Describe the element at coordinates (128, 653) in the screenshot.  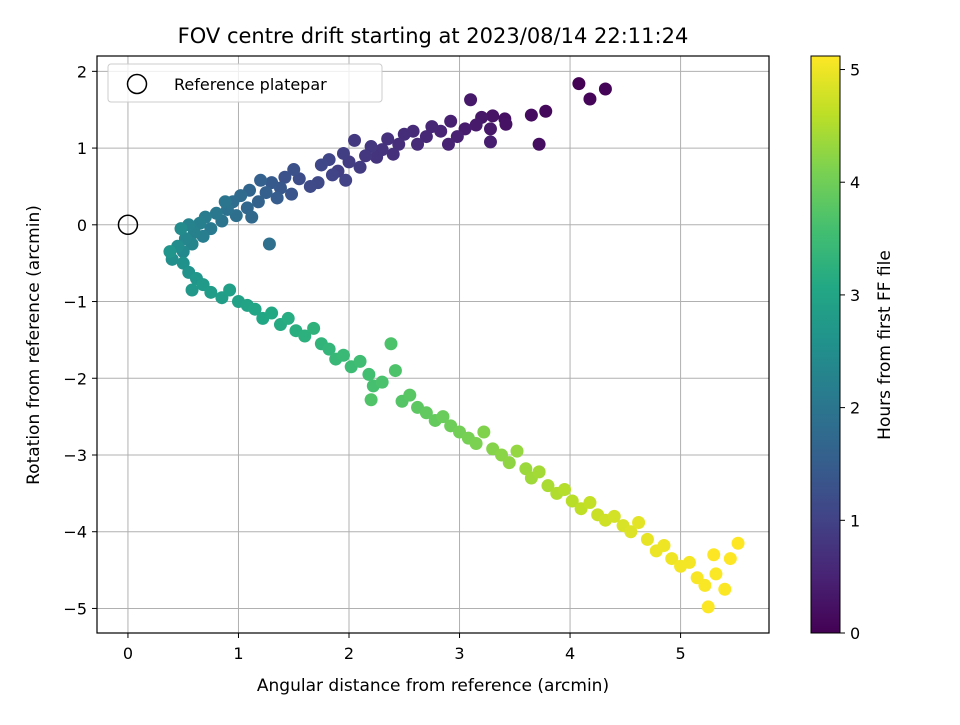
I see `x-tick-label: 0` at that location.